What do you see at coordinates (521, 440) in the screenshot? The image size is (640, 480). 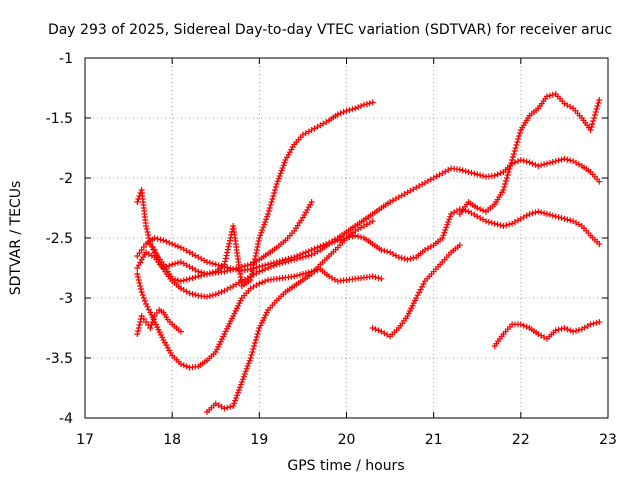 I see `x-tick-label: 22` at bounding box center [521, 440].